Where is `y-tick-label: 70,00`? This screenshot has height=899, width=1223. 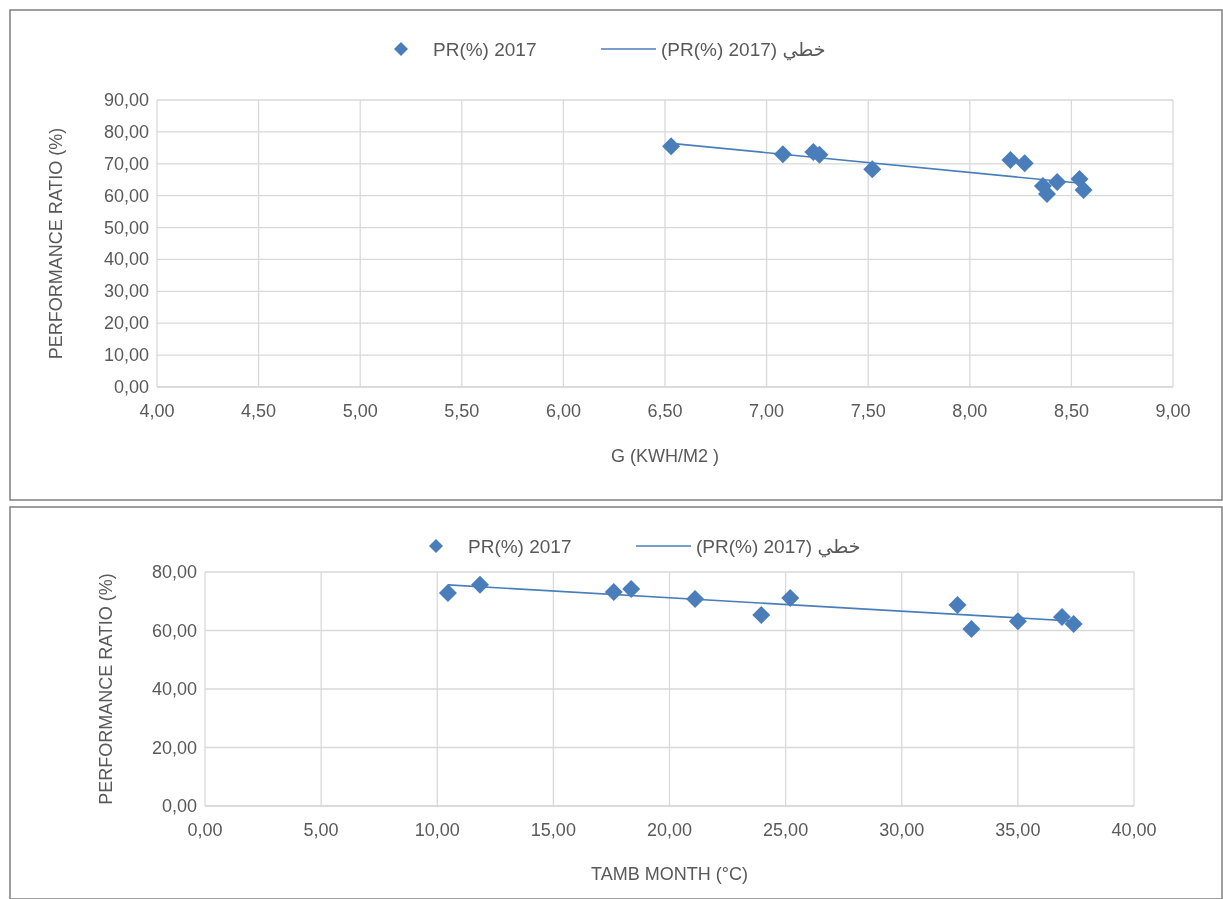
y-tick-label: 70,00 is located at coordinates (126, 163).